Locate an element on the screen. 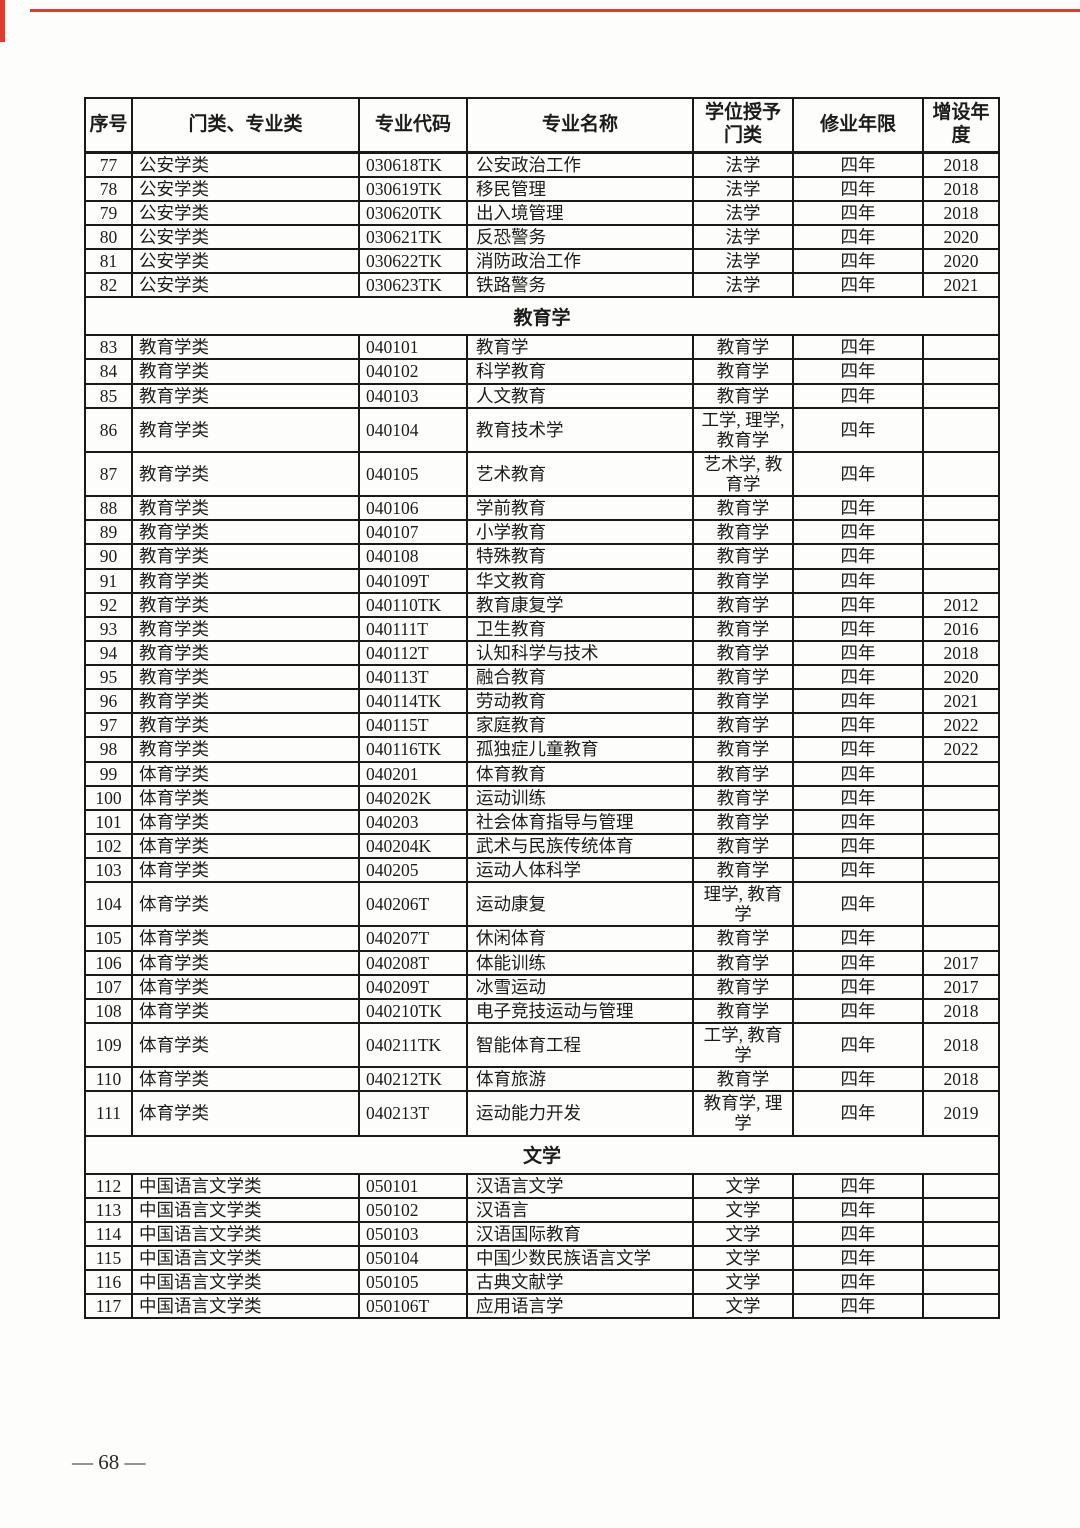 The height and width of the screenshot is (1528, 1080). cell-code: 040206T is located at coordinates (413, 904).